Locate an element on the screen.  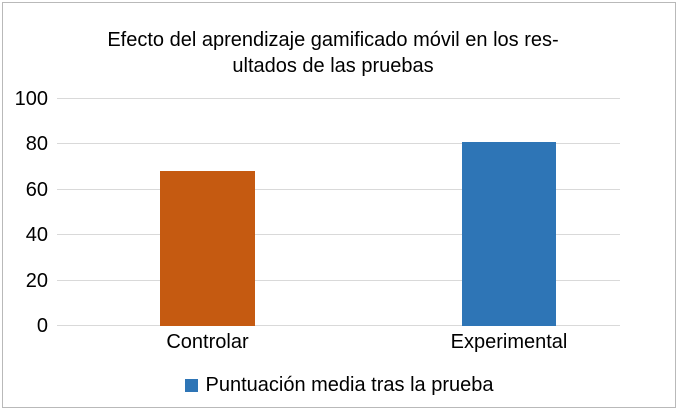
bar-controlar is located at coordinates (207, 248).